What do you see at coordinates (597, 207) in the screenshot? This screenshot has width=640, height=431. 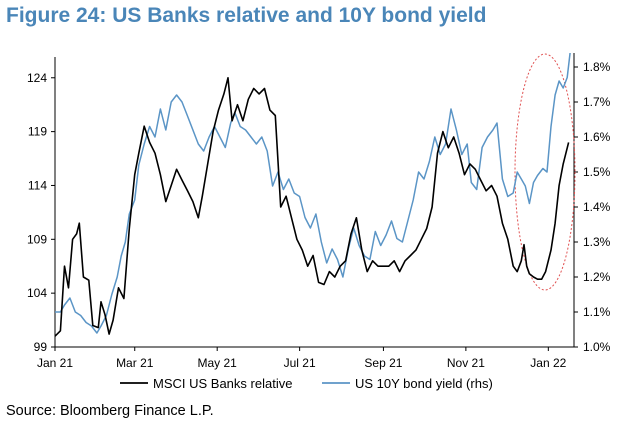 I see `right-tick-label: 1.4%` at bounding box center [597, 207].